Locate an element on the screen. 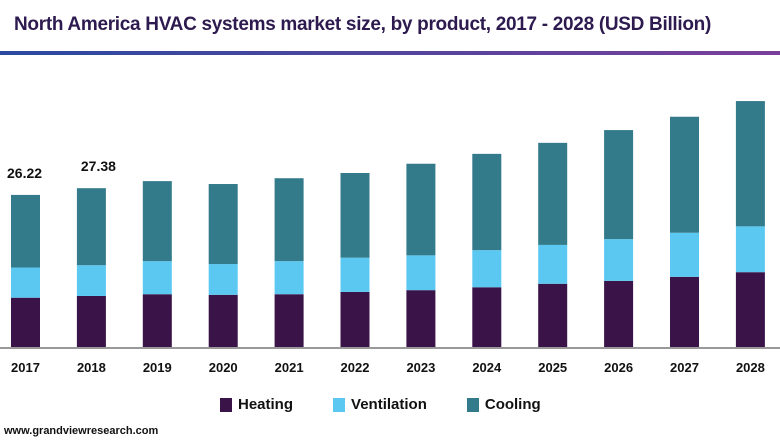 The height and width of the screenshot is (440, 780). bar-cooling-2017 is located at coordinates (25, 231).